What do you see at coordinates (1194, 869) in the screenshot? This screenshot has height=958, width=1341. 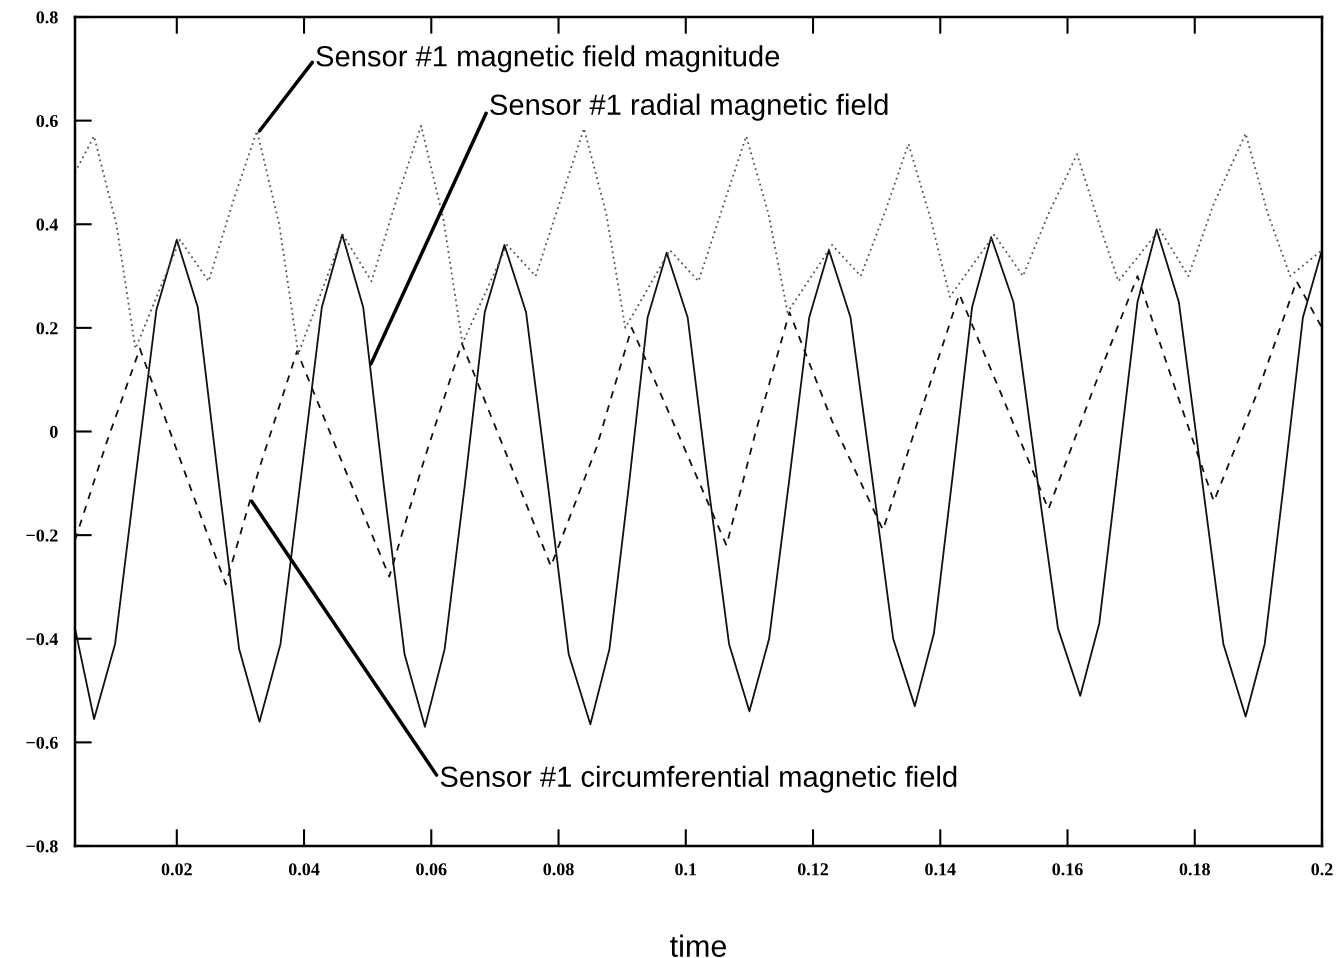 I see `x-tick-label: 0.18` at bounding box center [1194, 869].